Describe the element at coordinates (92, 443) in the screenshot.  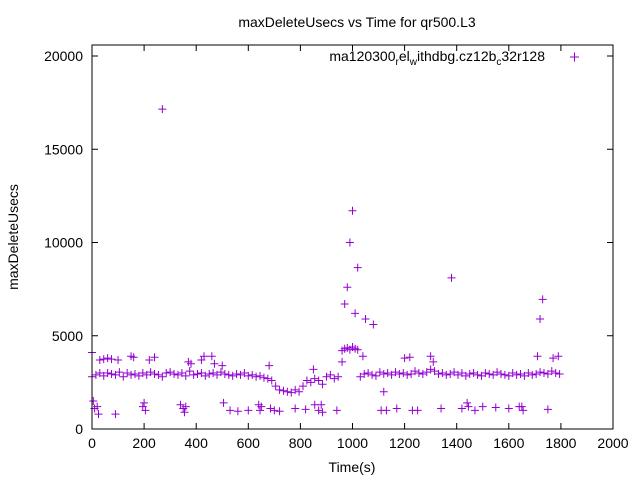
I see `x-tick-label: 0` at that location.